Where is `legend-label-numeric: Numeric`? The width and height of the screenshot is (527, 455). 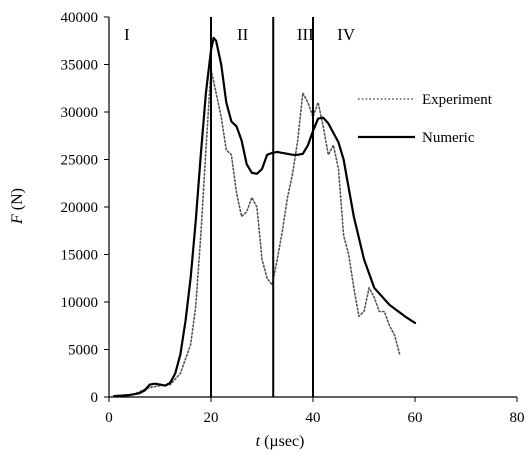 legend-label-numeric: Numeric is located at coordinates (448, 138).